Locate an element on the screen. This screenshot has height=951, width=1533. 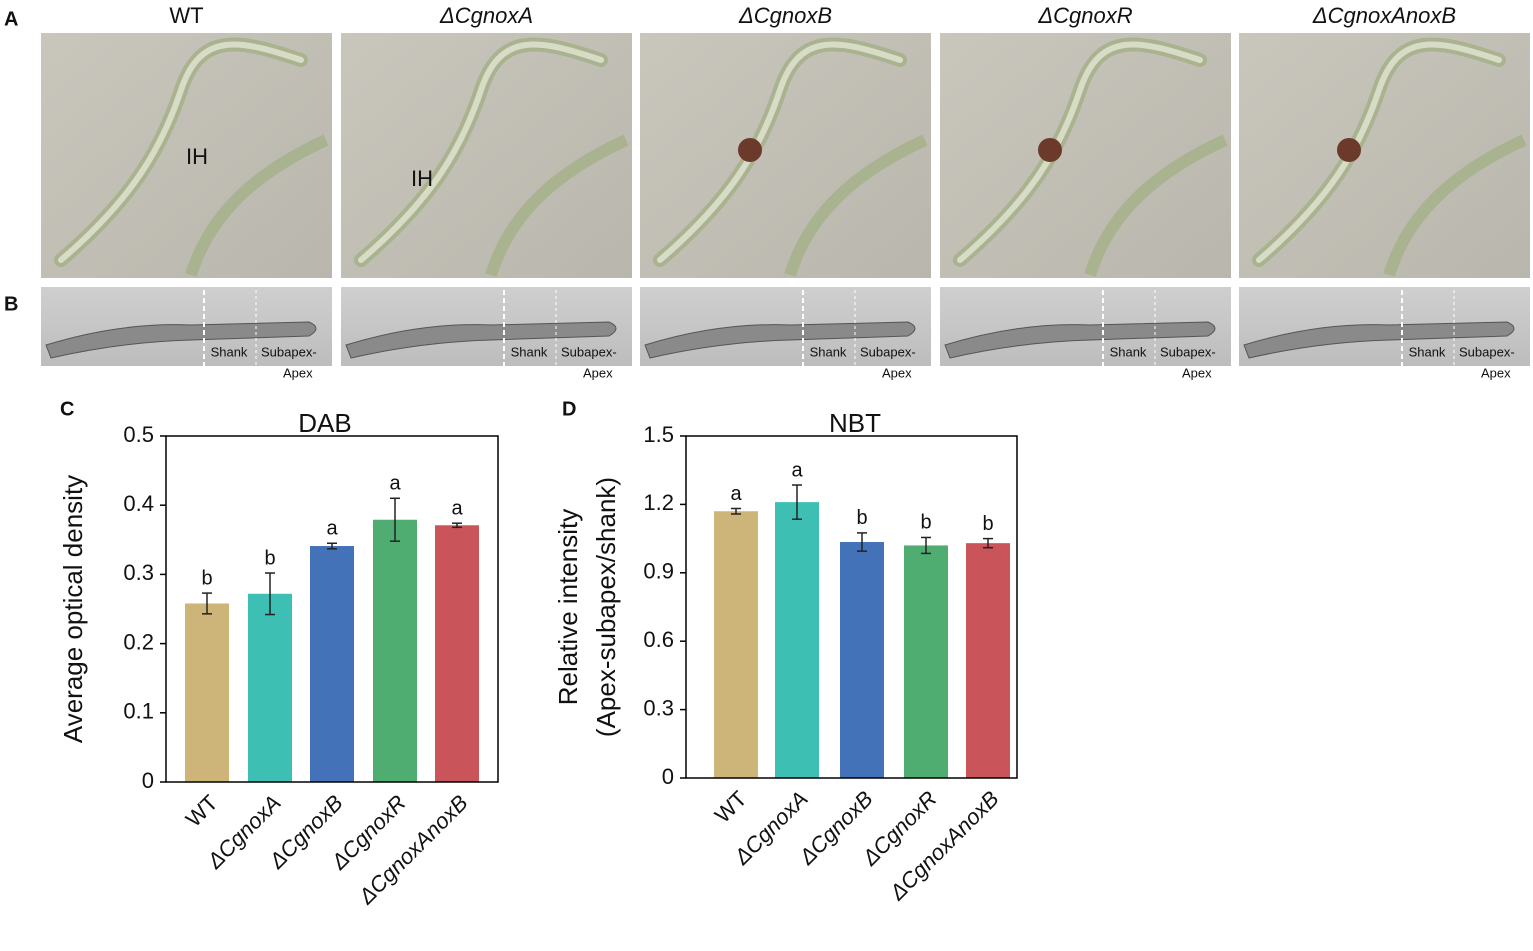
y-axis-label: (Apex-subapex/shank) is located at coordinates (606, 607).